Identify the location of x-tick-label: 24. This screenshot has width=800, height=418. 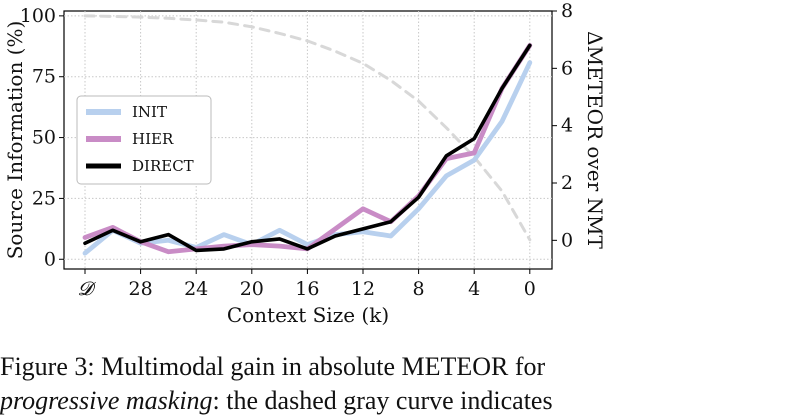
(196, 289).